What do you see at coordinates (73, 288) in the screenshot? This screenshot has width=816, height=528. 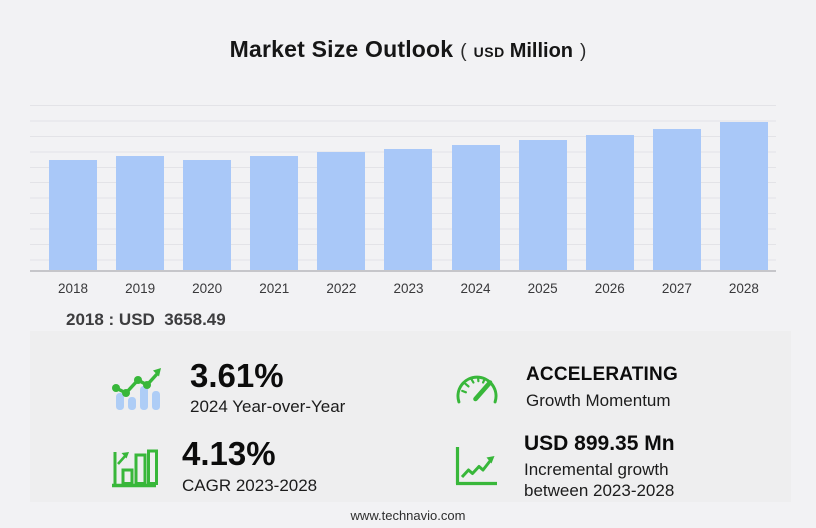 I see `x-axis-label-2018: 2018` at bounding box center [73, 288].